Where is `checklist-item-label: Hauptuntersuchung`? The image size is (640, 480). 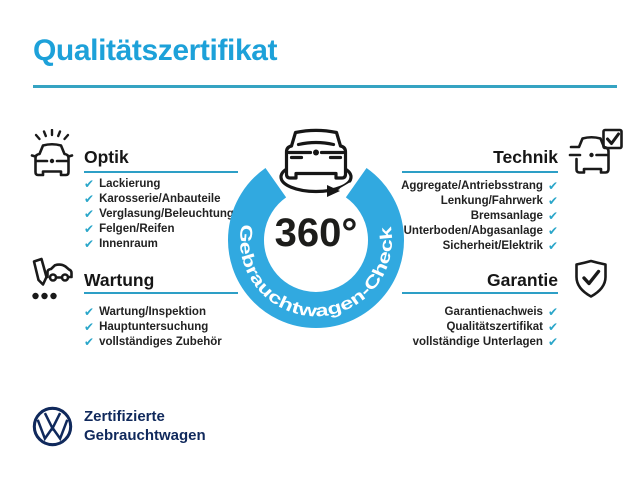 checklist-item-label: Hauptuntersuchung is located at coordinates (154, 326).